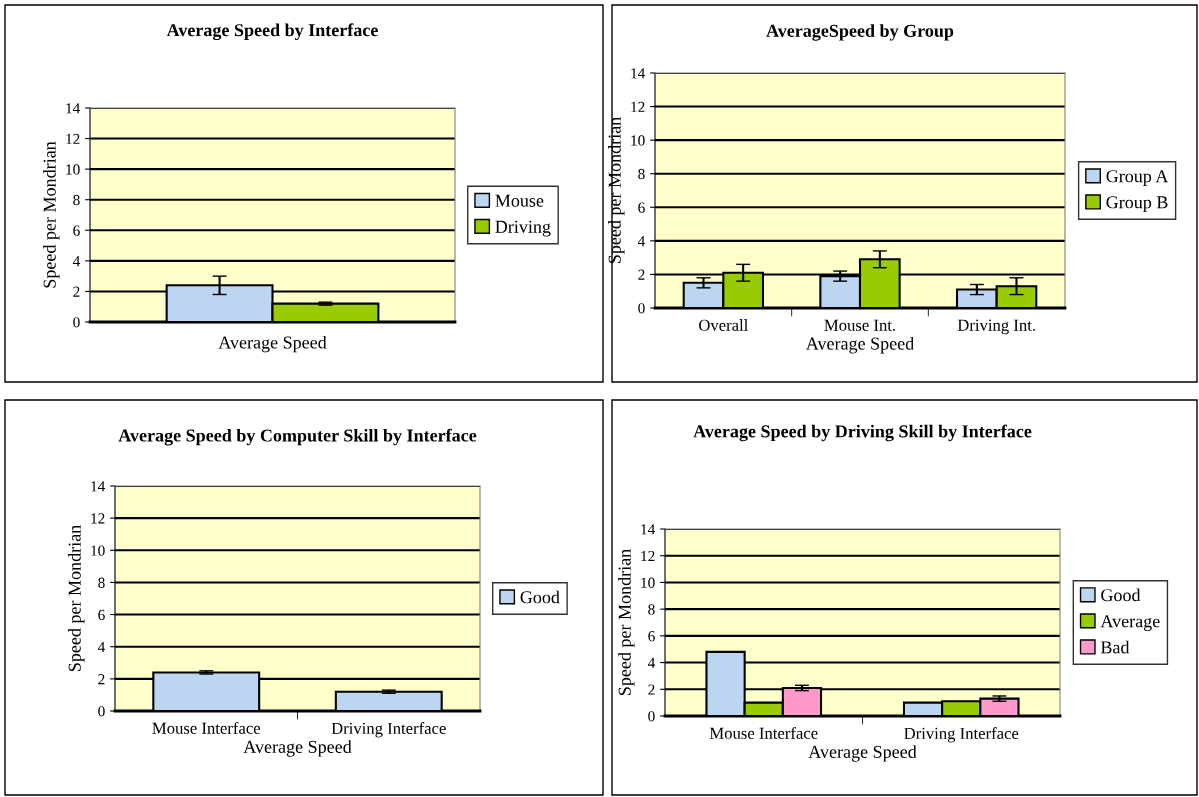  What do you see at coordinates (519, 200) in the screenshot?
I see `legend-label: Mouse` at bounding box center [519, 200].